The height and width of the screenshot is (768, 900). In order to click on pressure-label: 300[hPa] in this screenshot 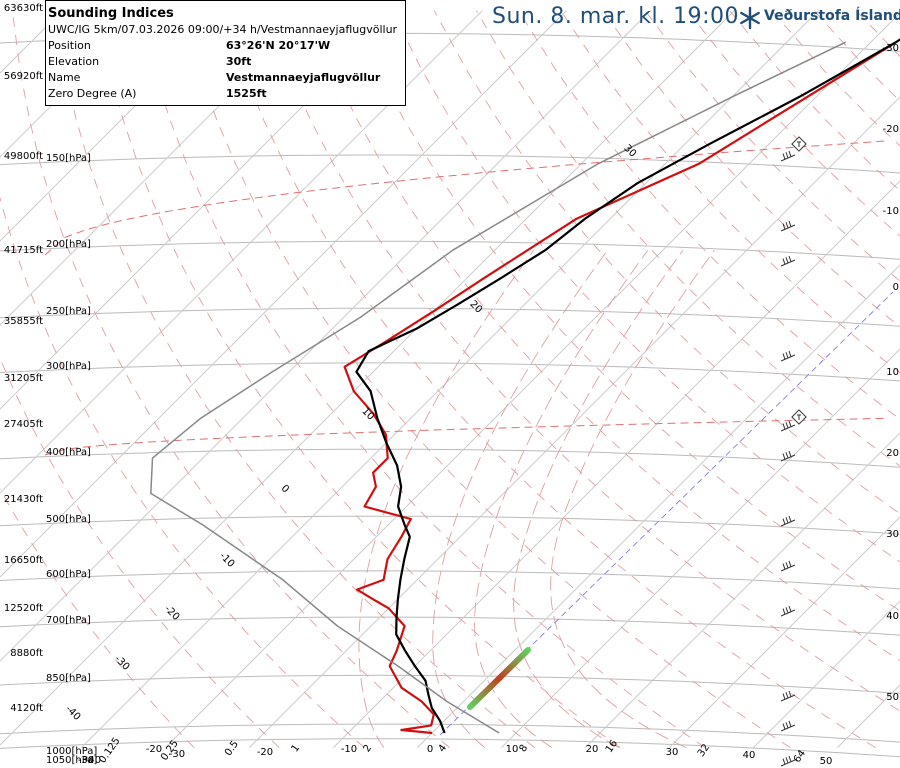, I will do `click(68, 366)`.